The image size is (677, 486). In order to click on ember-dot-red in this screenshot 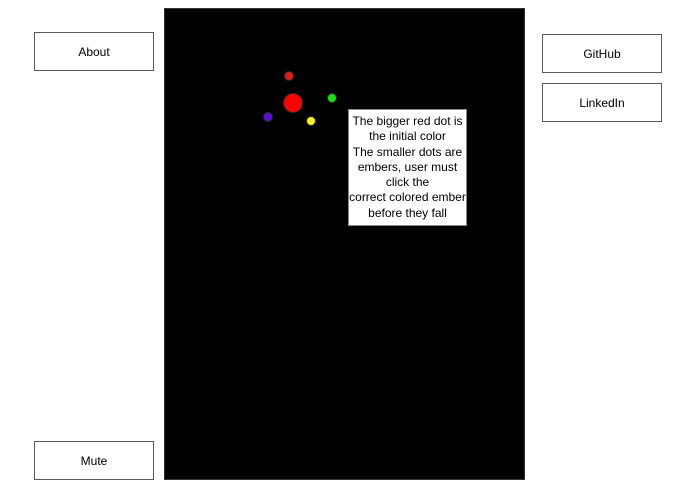, I will do `click(289, 76)`.